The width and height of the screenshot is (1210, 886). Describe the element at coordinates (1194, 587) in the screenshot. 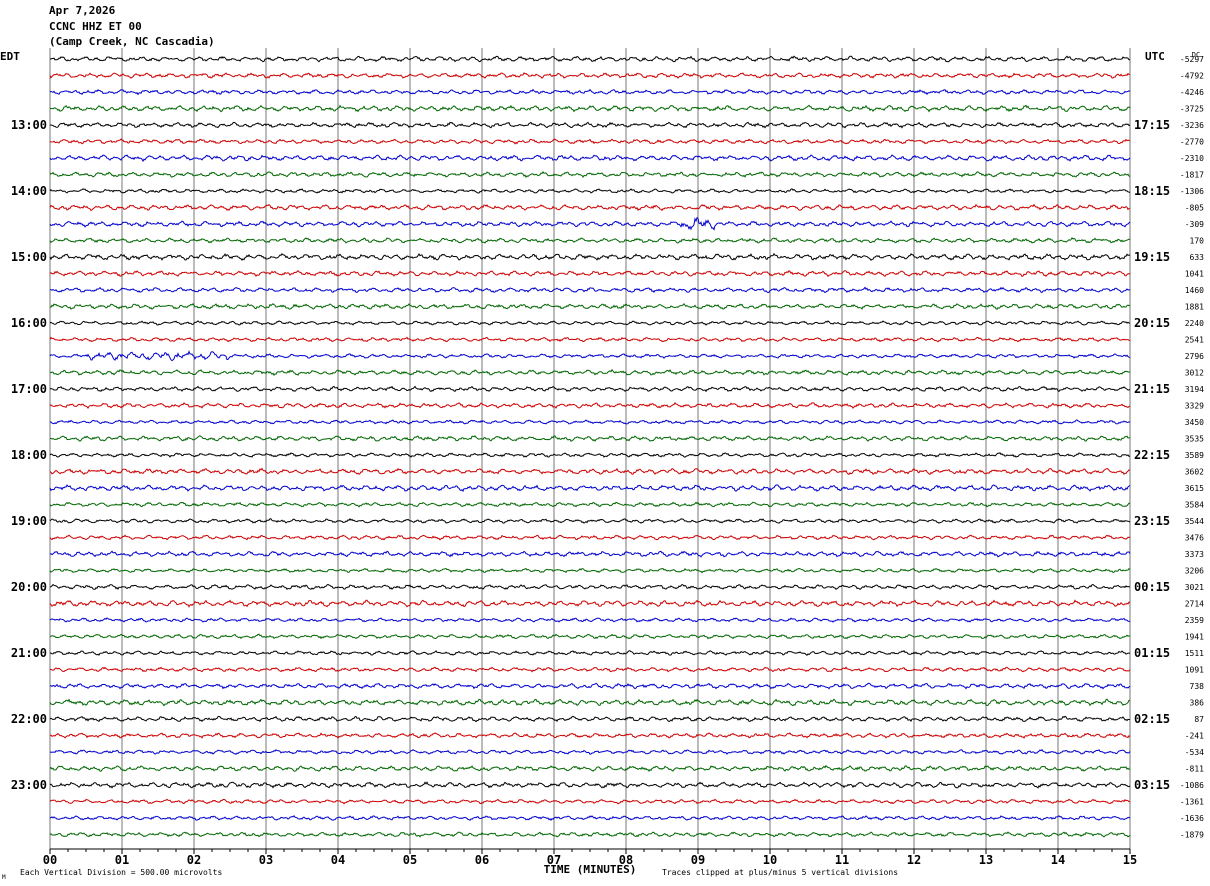

I see `dc-offset-label: 3021` at that location.